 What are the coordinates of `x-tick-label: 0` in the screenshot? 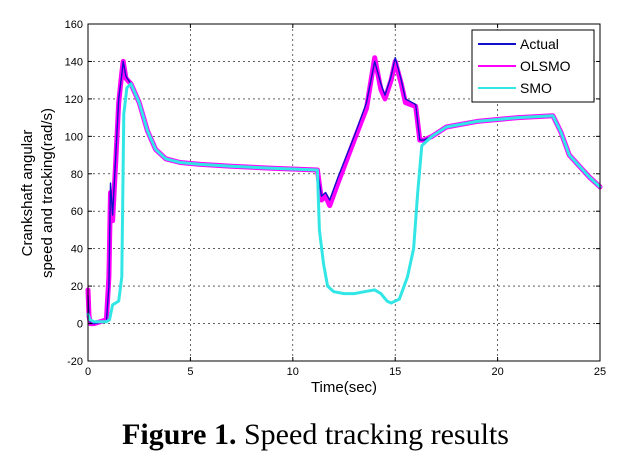 It's located at (88, 372).